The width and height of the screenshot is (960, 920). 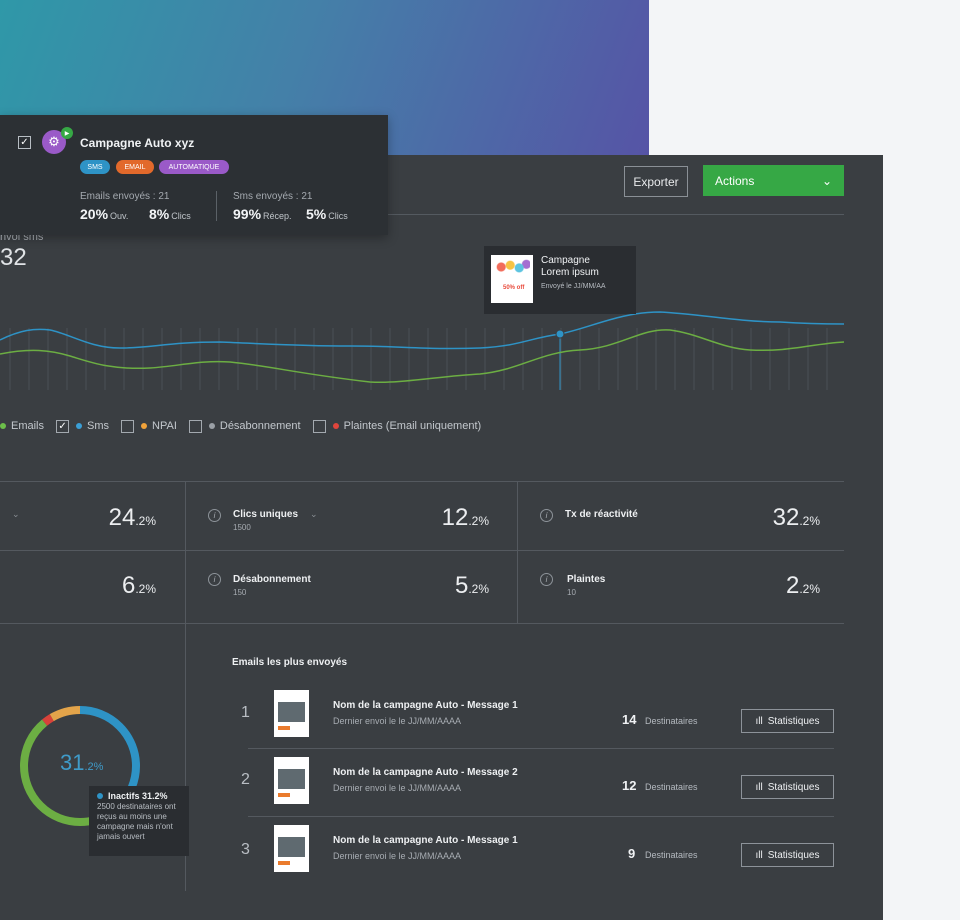 I want to click on stat-name: Tx de réactivité, so click(x=601, y=514).